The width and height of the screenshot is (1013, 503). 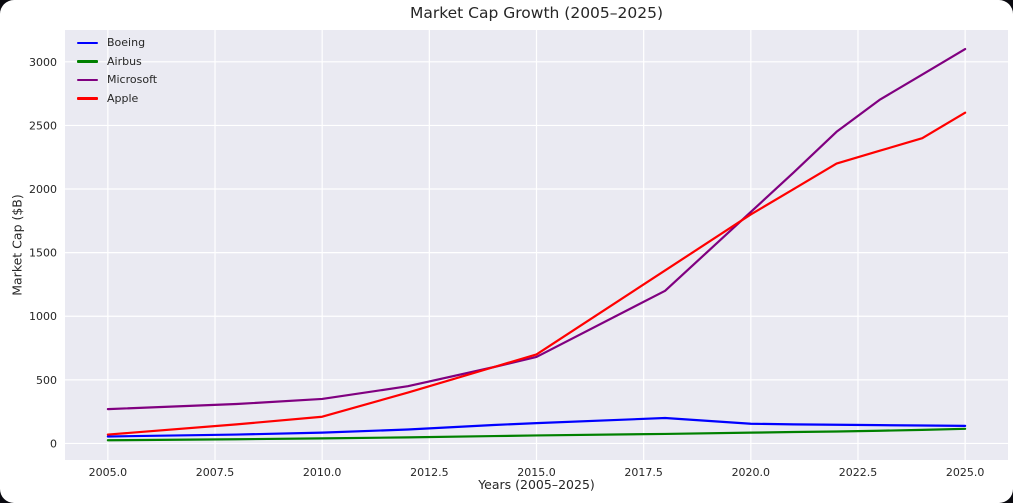 What do you see at coordinates (126, 42) in the screenshot?
I see `legend-label: Boeing` at bounding box center [126, 42].